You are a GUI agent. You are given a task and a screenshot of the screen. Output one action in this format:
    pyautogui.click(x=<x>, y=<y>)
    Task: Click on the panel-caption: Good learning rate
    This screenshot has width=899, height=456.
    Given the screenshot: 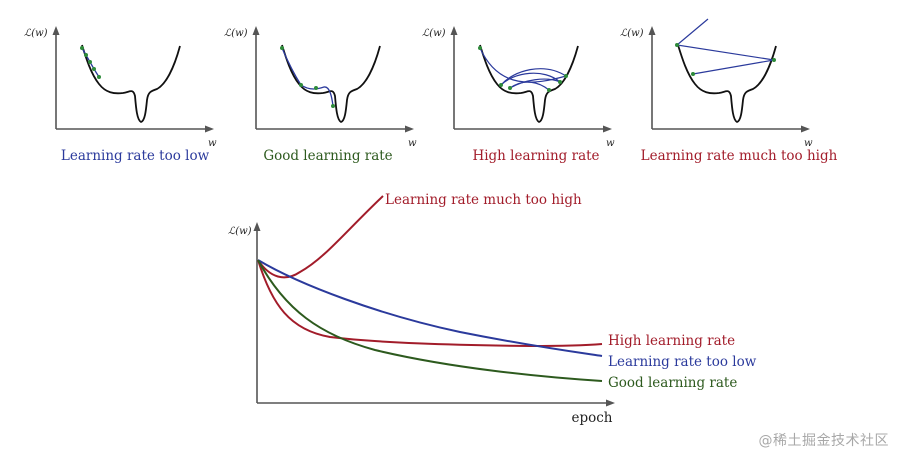 What is the action you would take?
    pyautogui.click(x=327, y=156)
    